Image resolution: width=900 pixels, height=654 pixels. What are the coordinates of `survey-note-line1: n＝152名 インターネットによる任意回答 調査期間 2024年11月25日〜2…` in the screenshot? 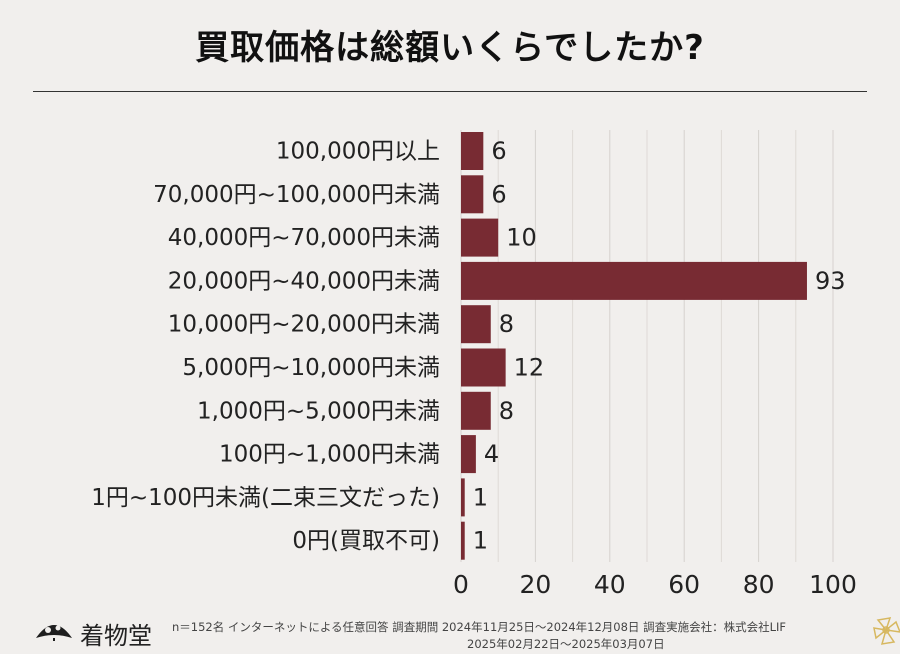 It's located at (479, 627).